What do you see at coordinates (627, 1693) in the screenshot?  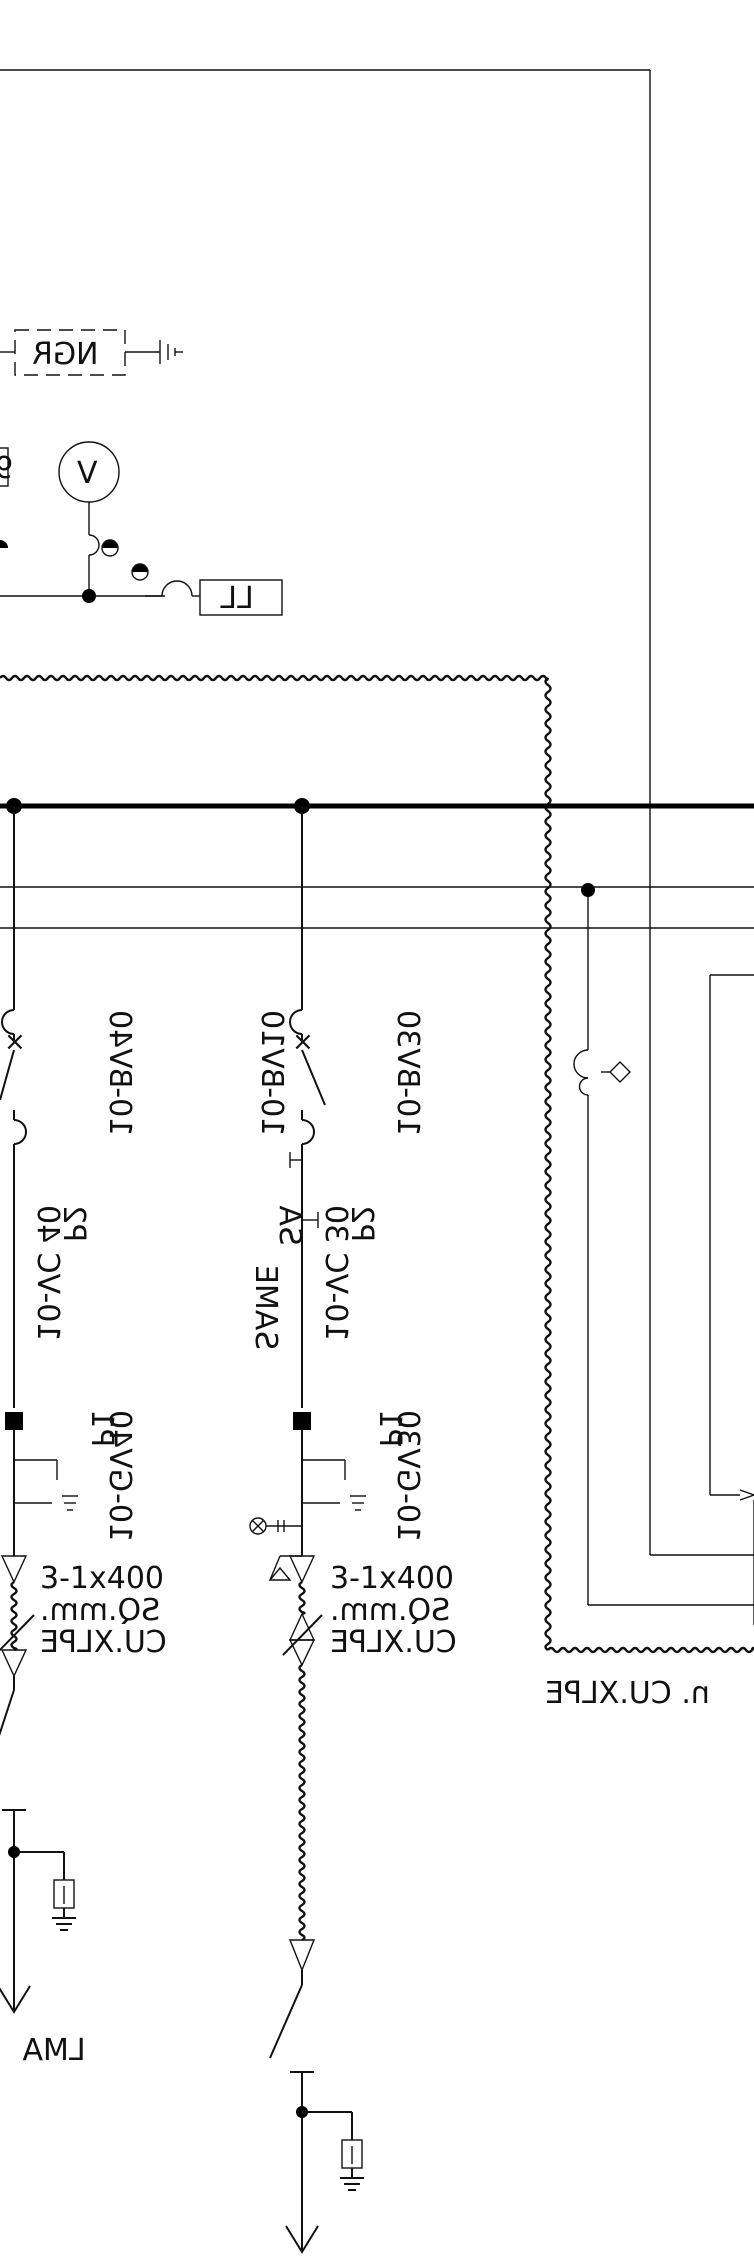 I see `right-partial-cable-label: n. CU.XLPE` at bounding box center [627, 1693].